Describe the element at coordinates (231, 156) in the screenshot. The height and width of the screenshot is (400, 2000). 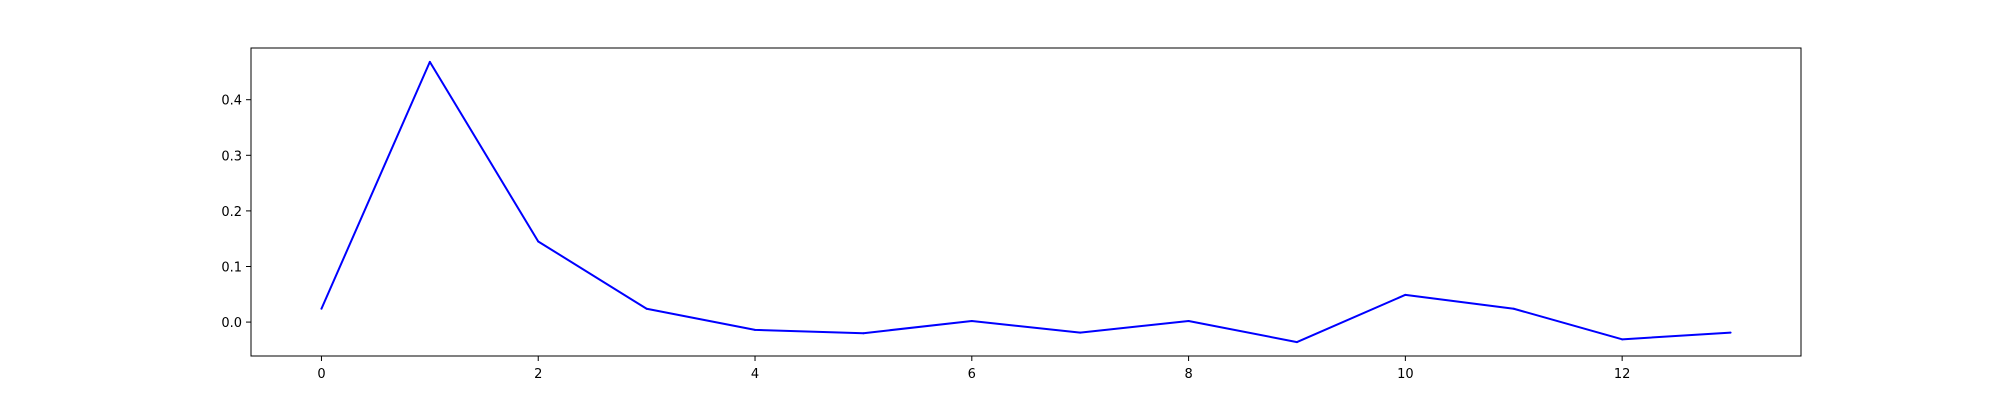
I see `y-tick-label: 0.3` at that location.